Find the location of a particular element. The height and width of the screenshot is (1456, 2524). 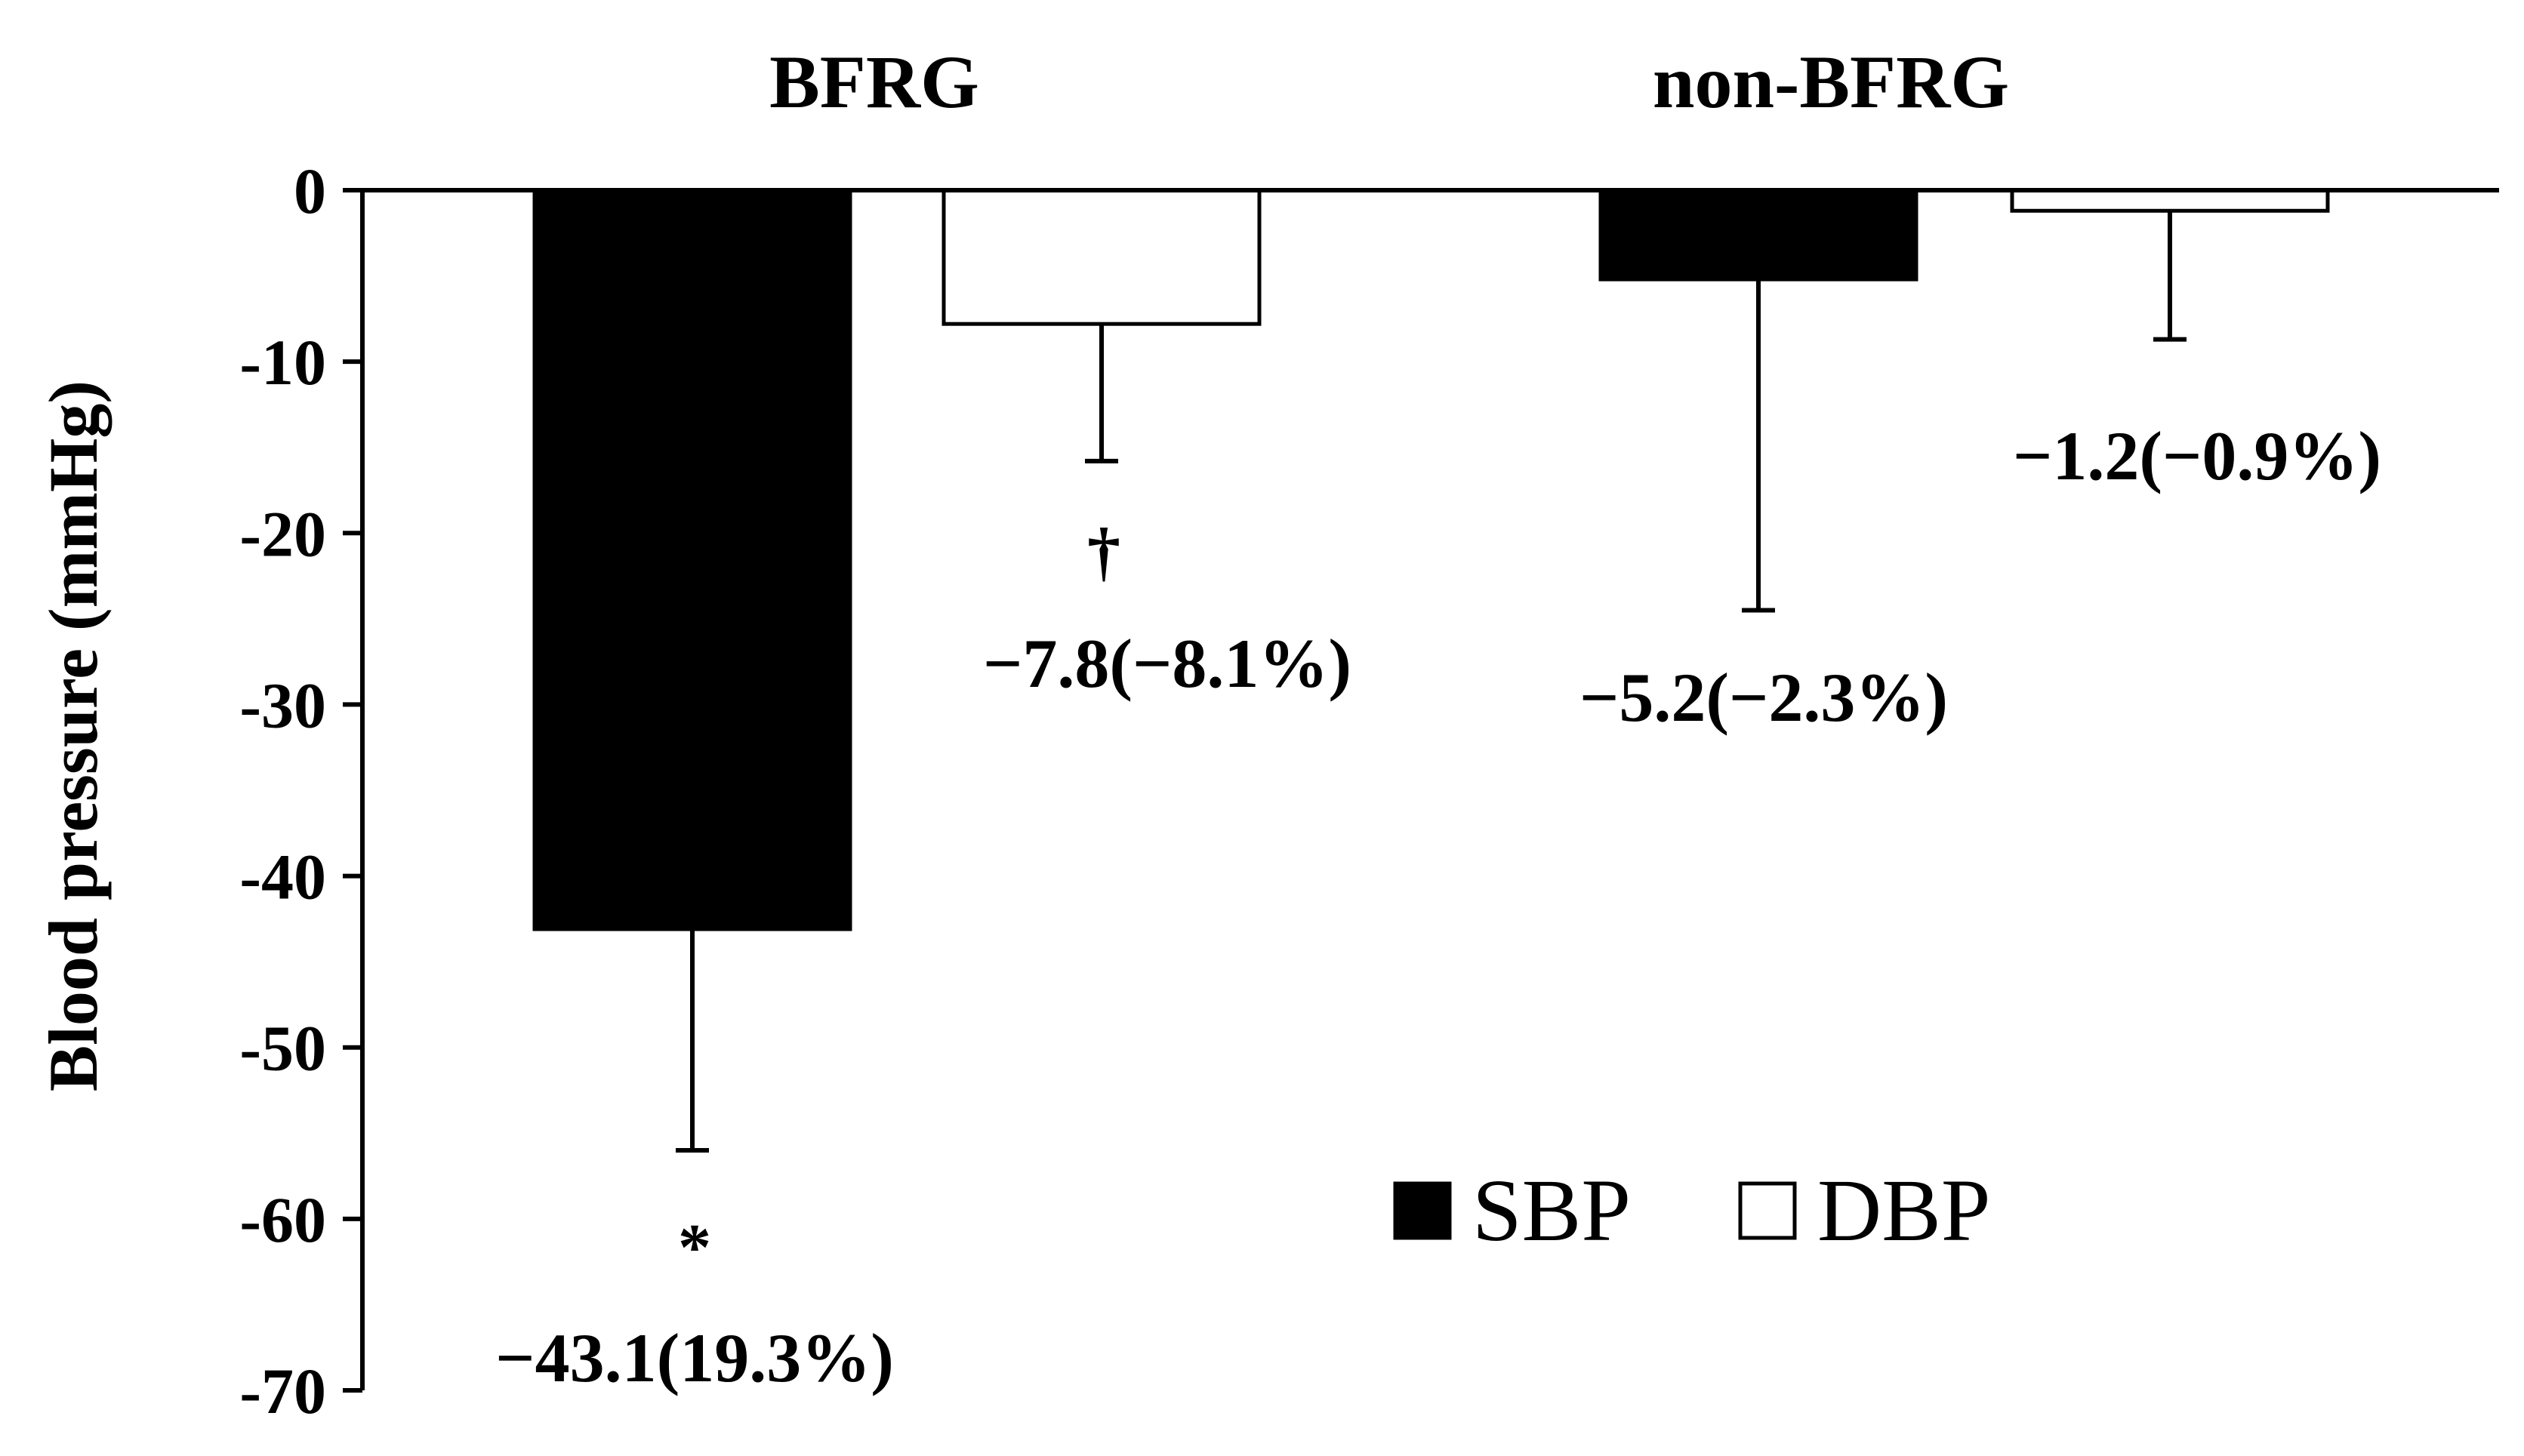

legend: SBP DBP is located at coordinates (1692, 1210).